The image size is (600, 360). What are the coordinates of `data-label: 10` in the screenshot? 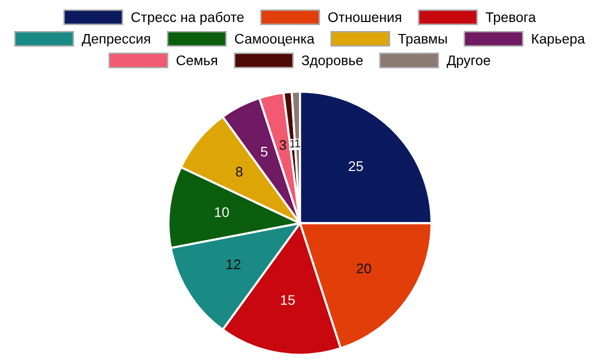 It's located at (222, 212).